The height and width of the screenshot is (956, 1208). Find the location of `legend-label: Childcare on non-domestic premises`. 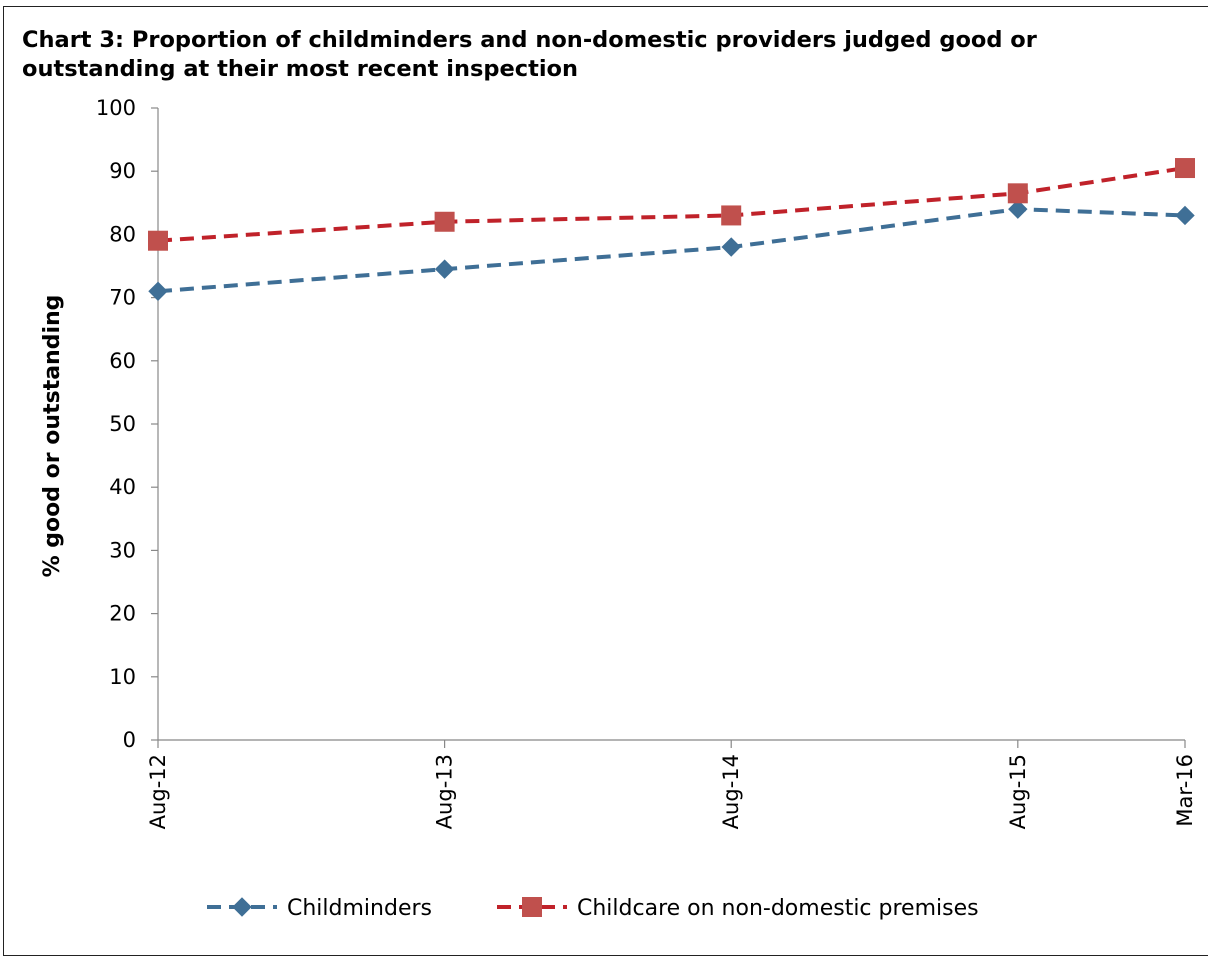

legend-label: Childcare on non-domestic premises is located at coordinates (778, 908).